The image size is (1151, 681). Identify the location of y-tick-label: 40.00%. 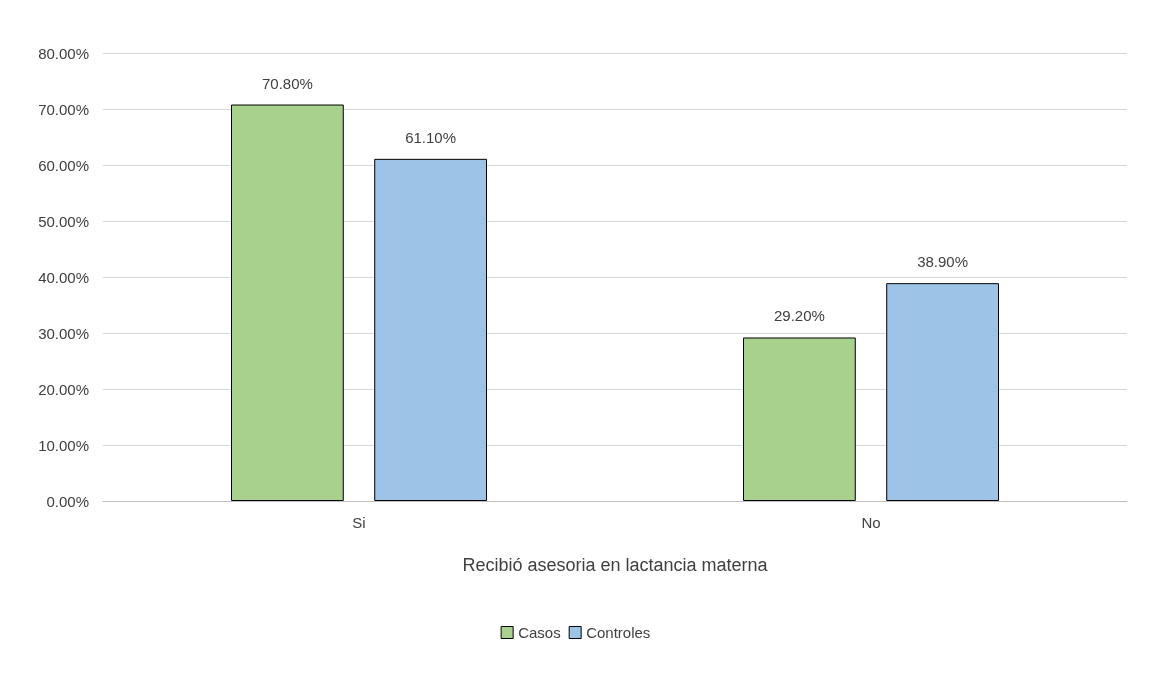
(63, 277).